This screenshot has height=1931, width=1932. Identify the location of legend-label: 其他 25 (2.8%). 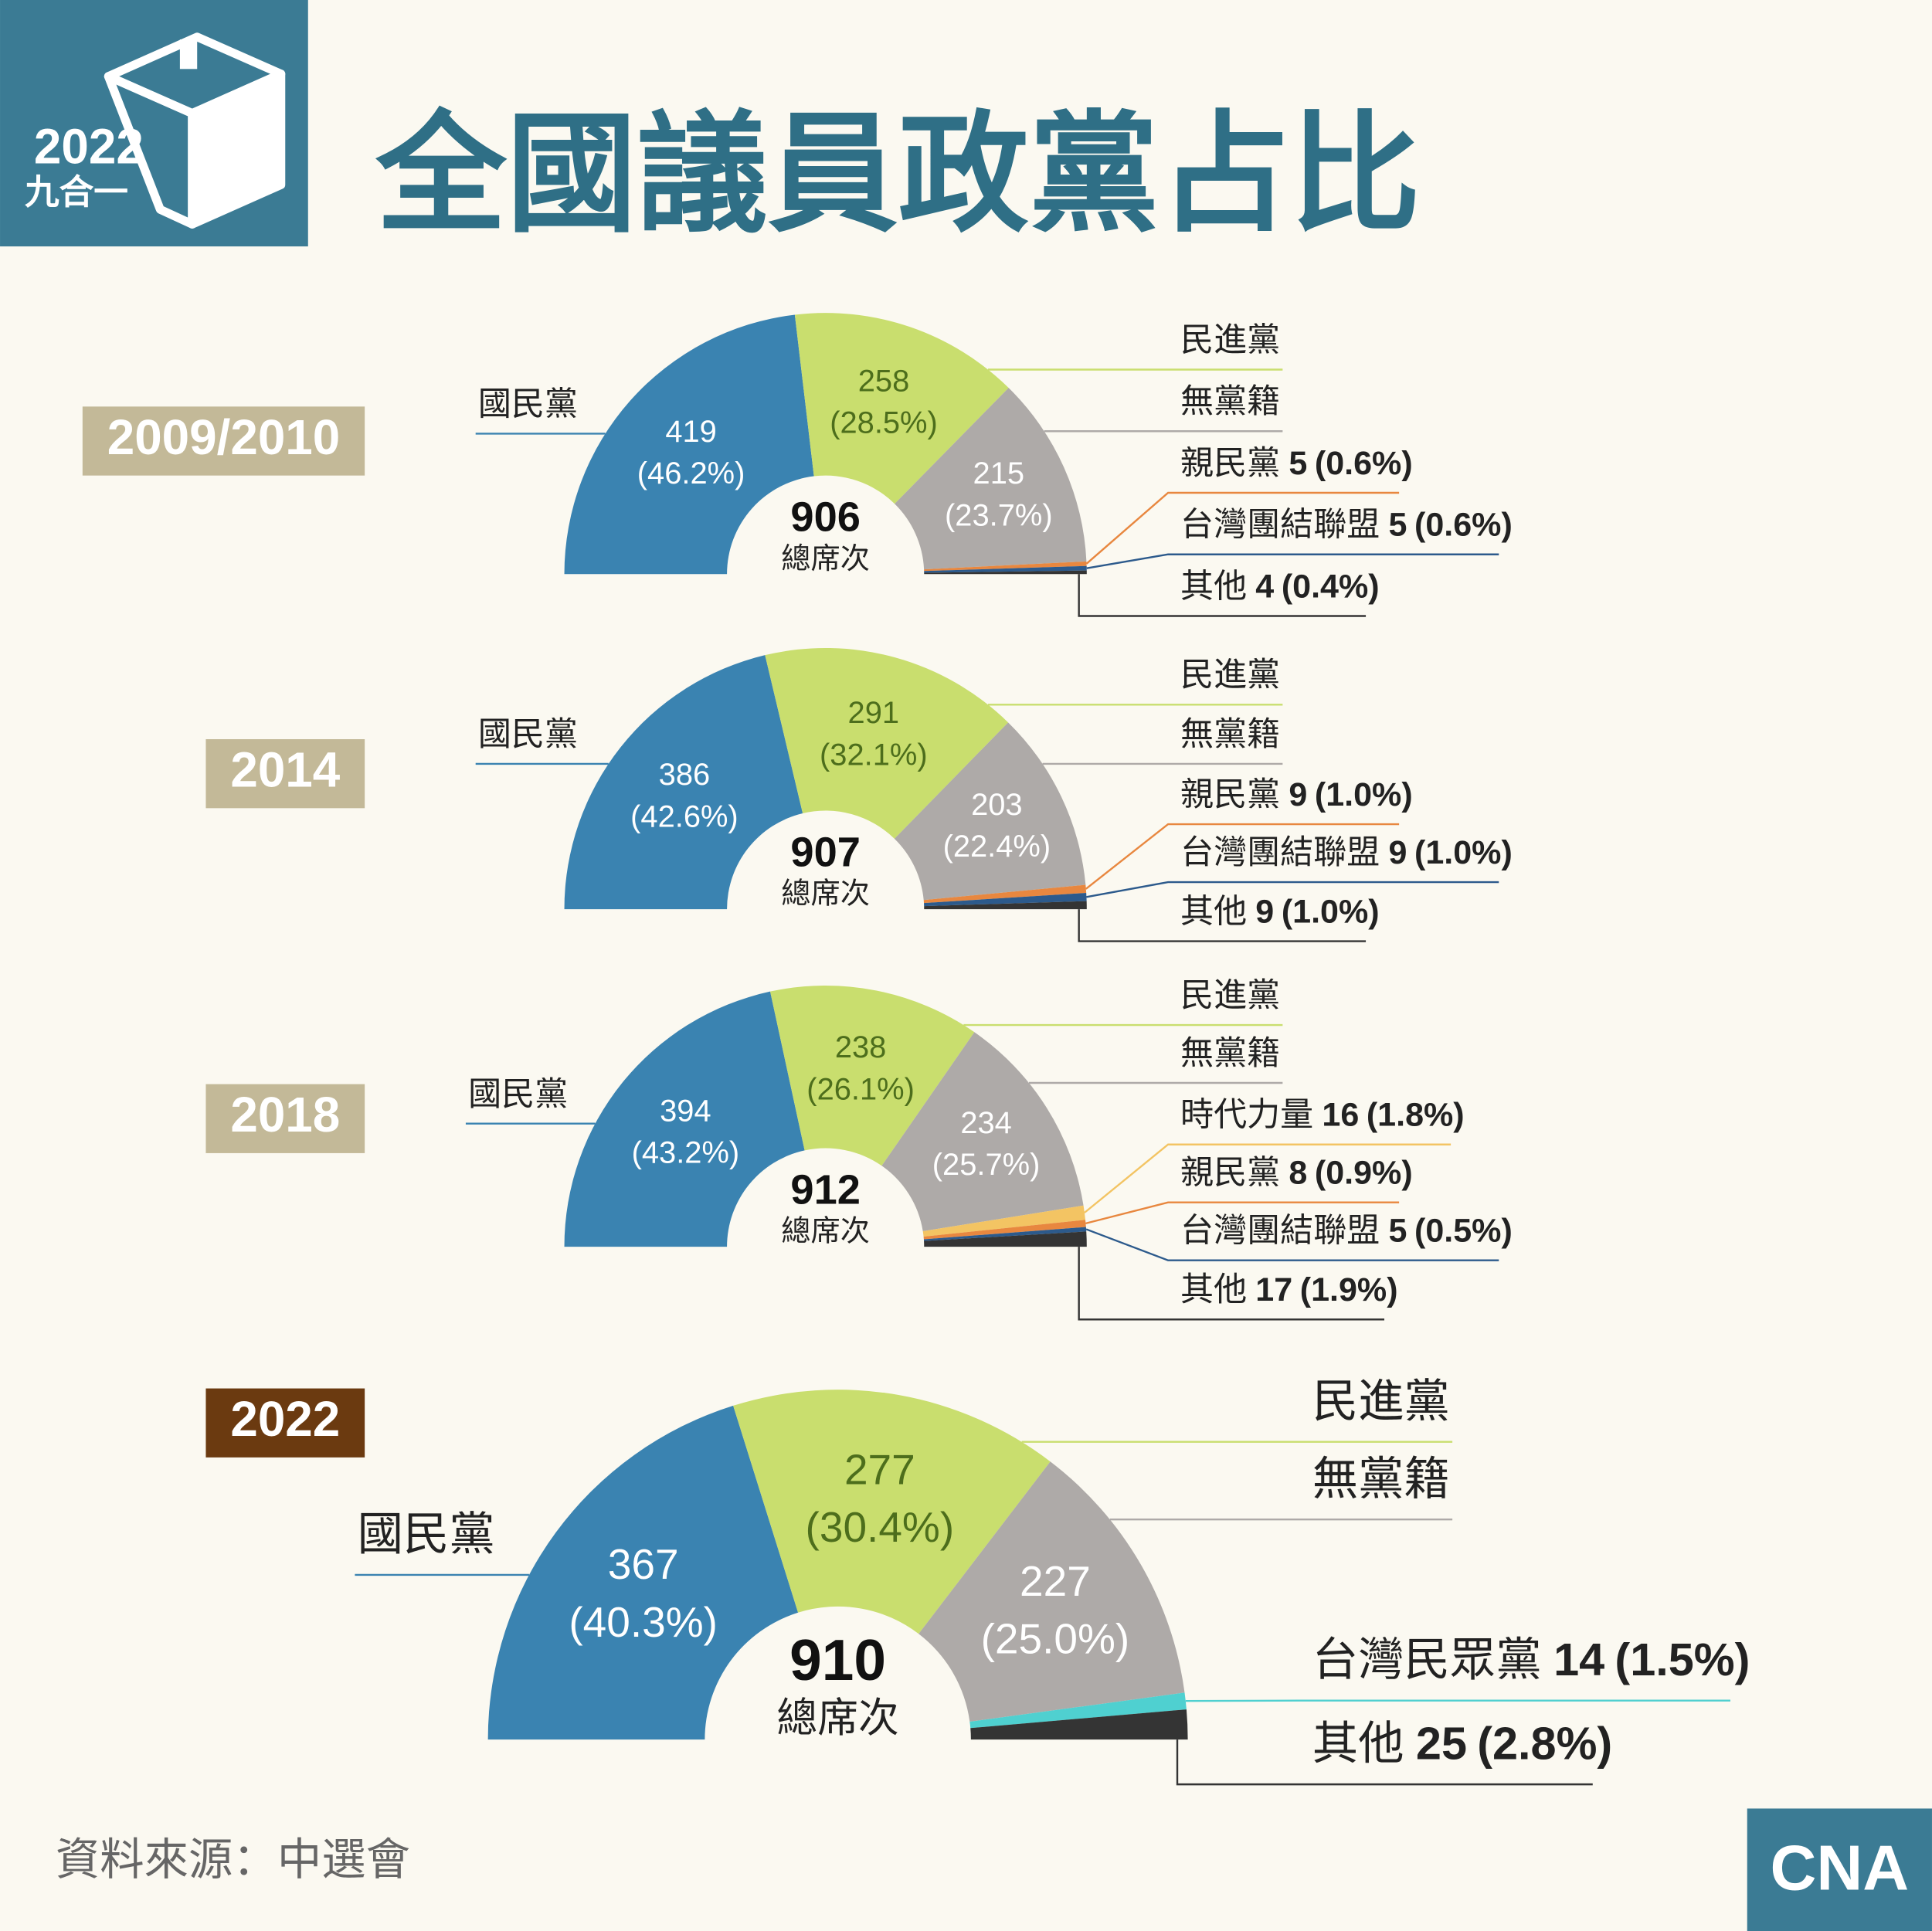
(1462, 1743).